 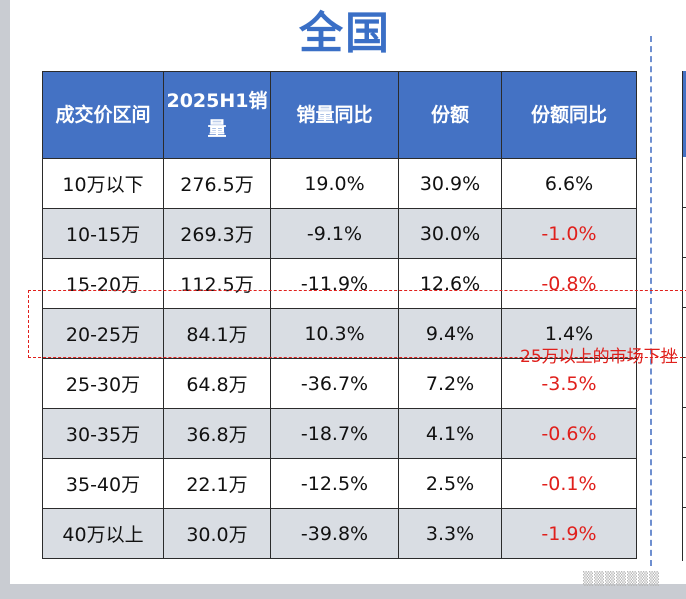 What do you see at coordinates (334, 283) in the screenshot?
I see `cell-sales-yoy: -11.9%` at bounding box center [334, 283].